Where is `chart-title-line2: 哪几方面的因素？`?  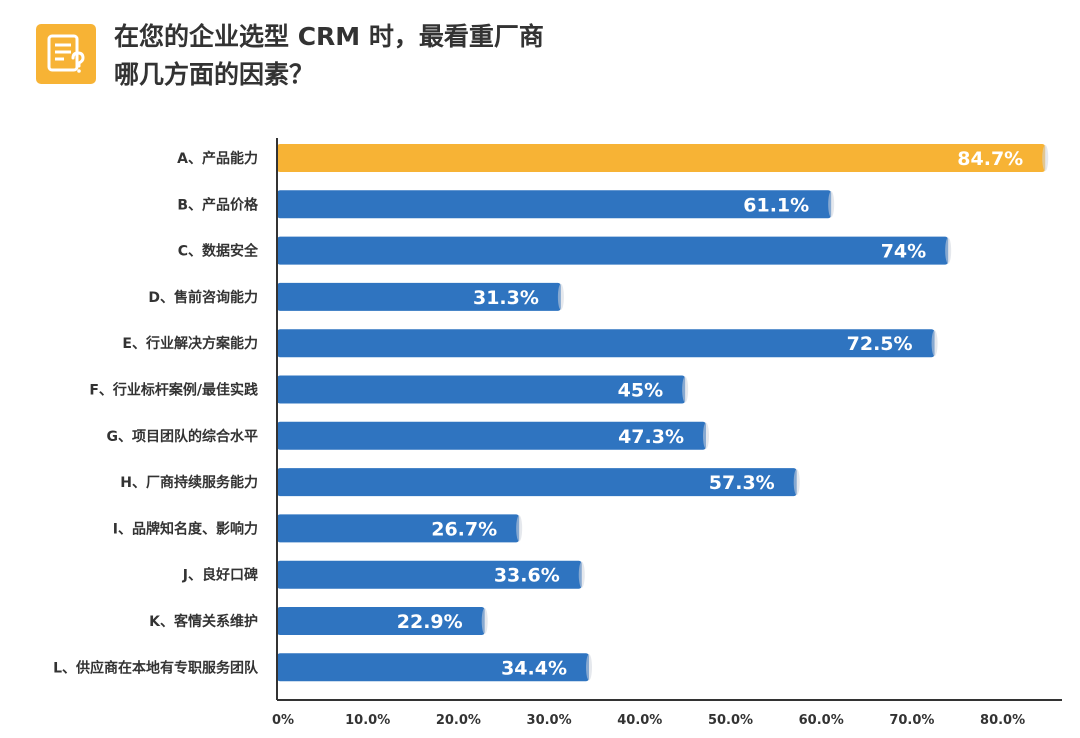 chart-title-line2: 哪几方面的因素？ is located at coordinates (214, 74).